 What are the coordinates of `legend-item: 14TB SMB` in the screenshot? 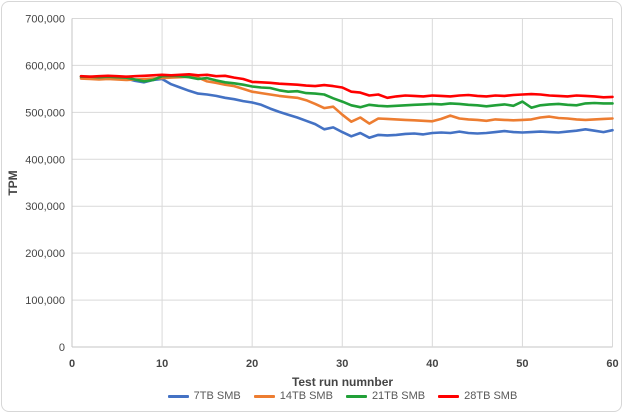 It's located at (293, 396).